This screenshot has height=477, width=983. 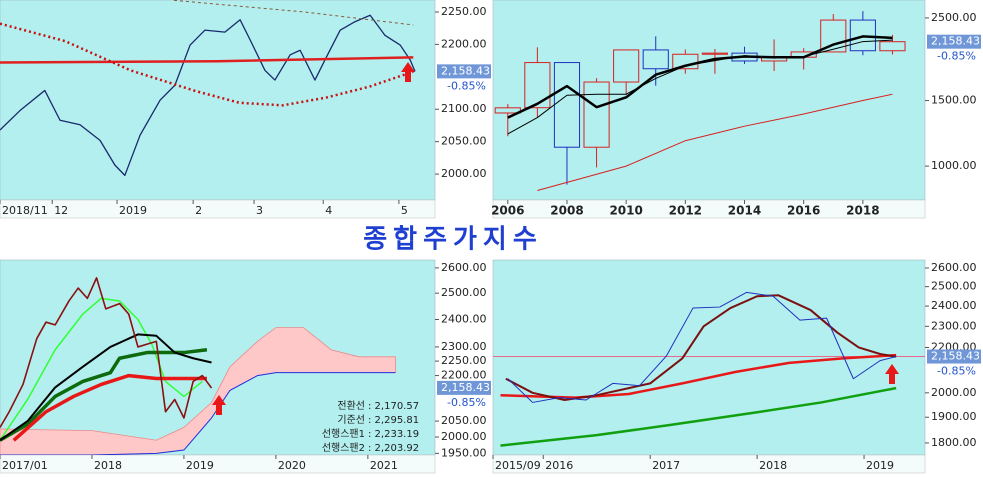 I want to click on cloud-lower-line, so click(x=198, y=413).